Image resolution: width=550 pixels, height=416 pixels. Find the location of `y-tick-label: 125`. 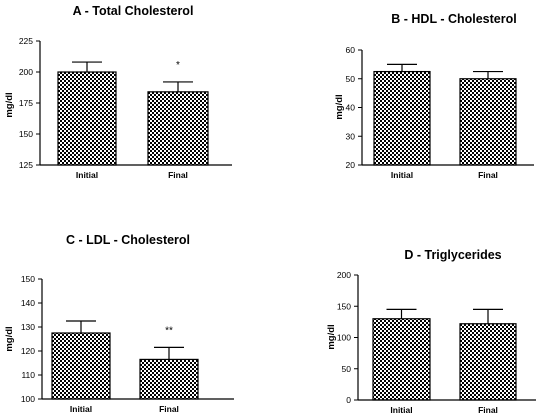

y-tick-label: 125 is located at coordinates (26, 165).